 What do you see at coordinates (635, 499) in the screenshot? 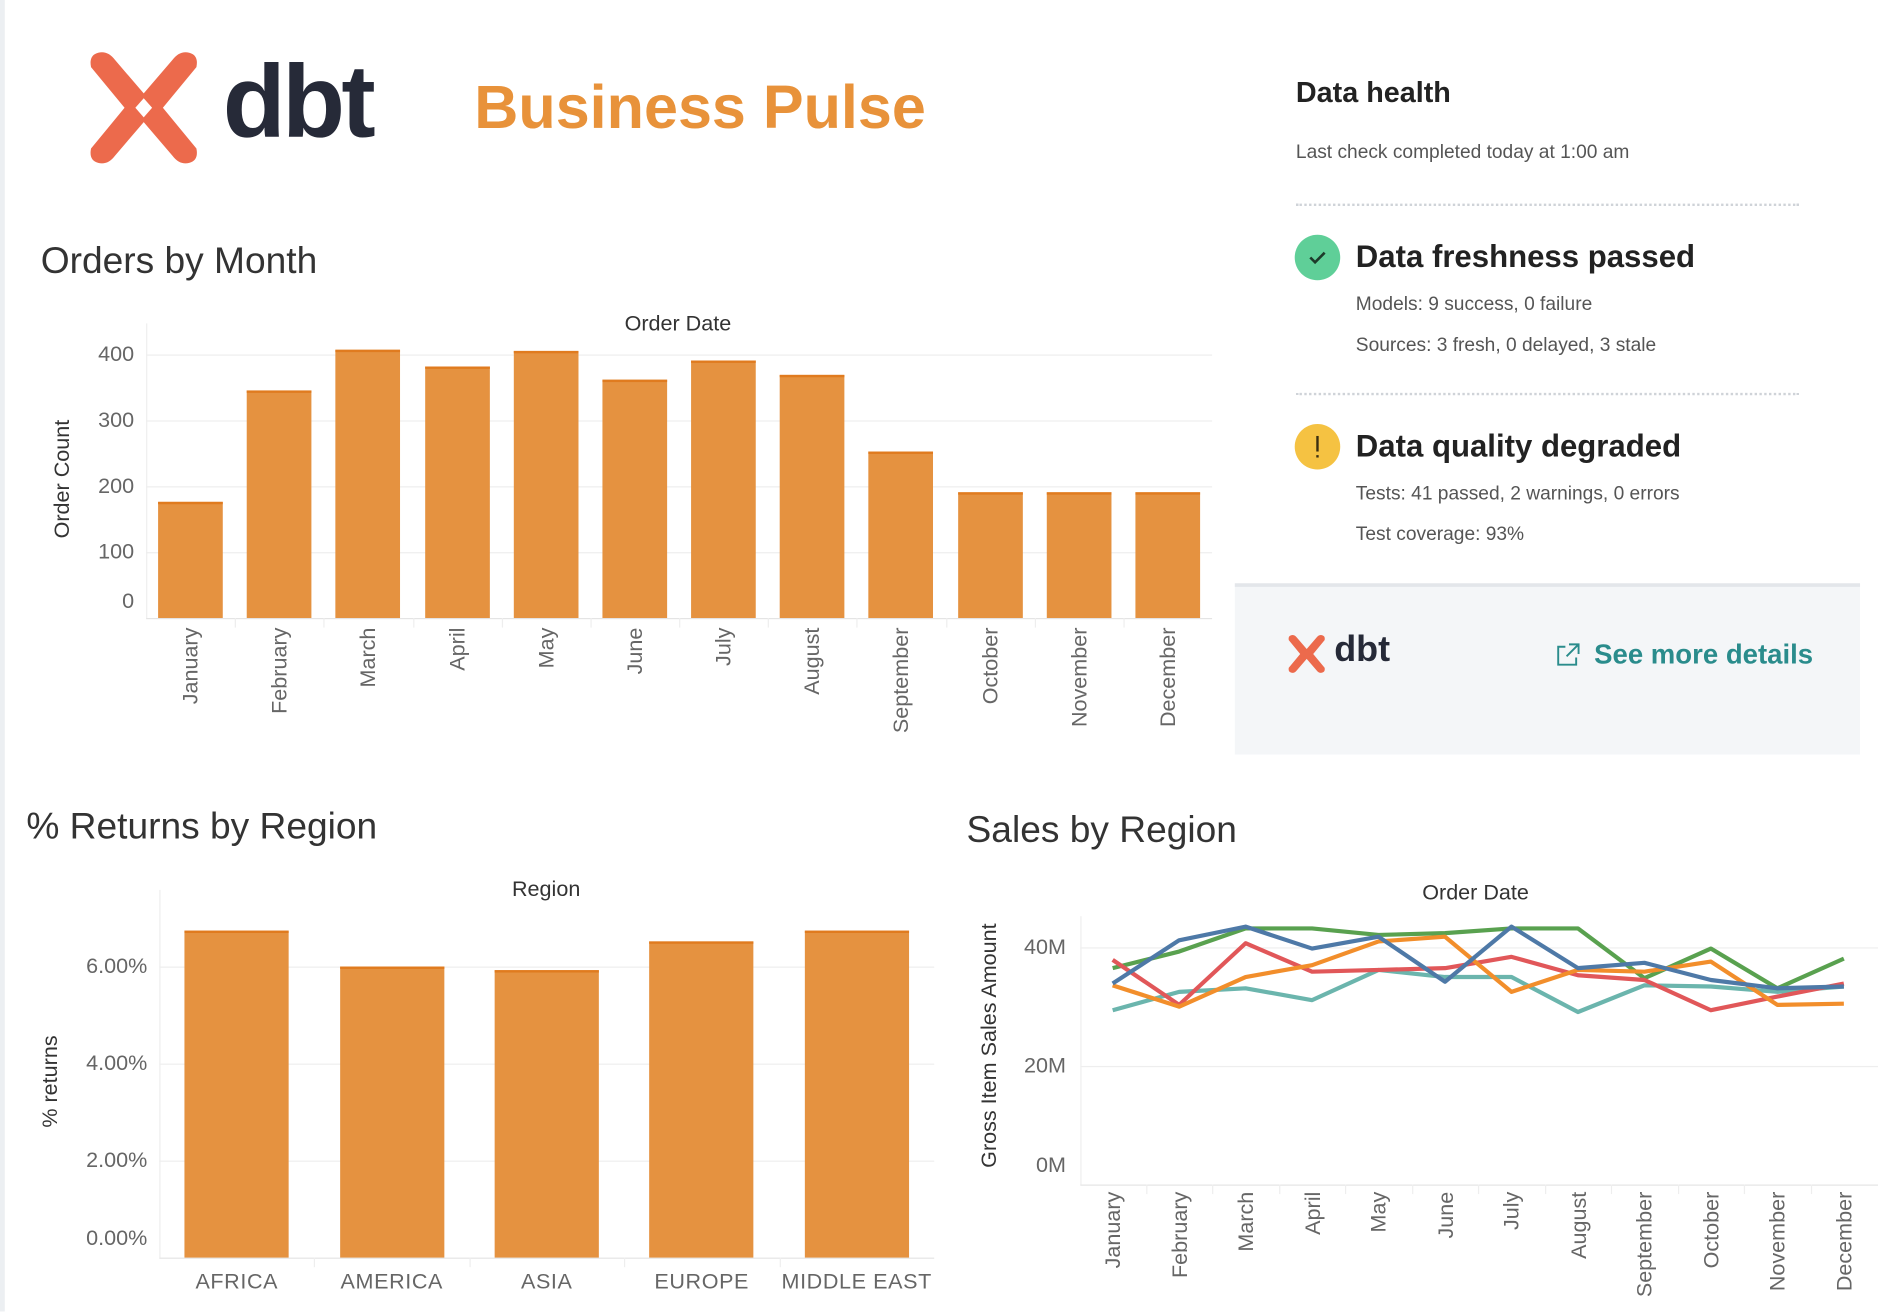
I see `bar-june` at bounding box center [635, 499].